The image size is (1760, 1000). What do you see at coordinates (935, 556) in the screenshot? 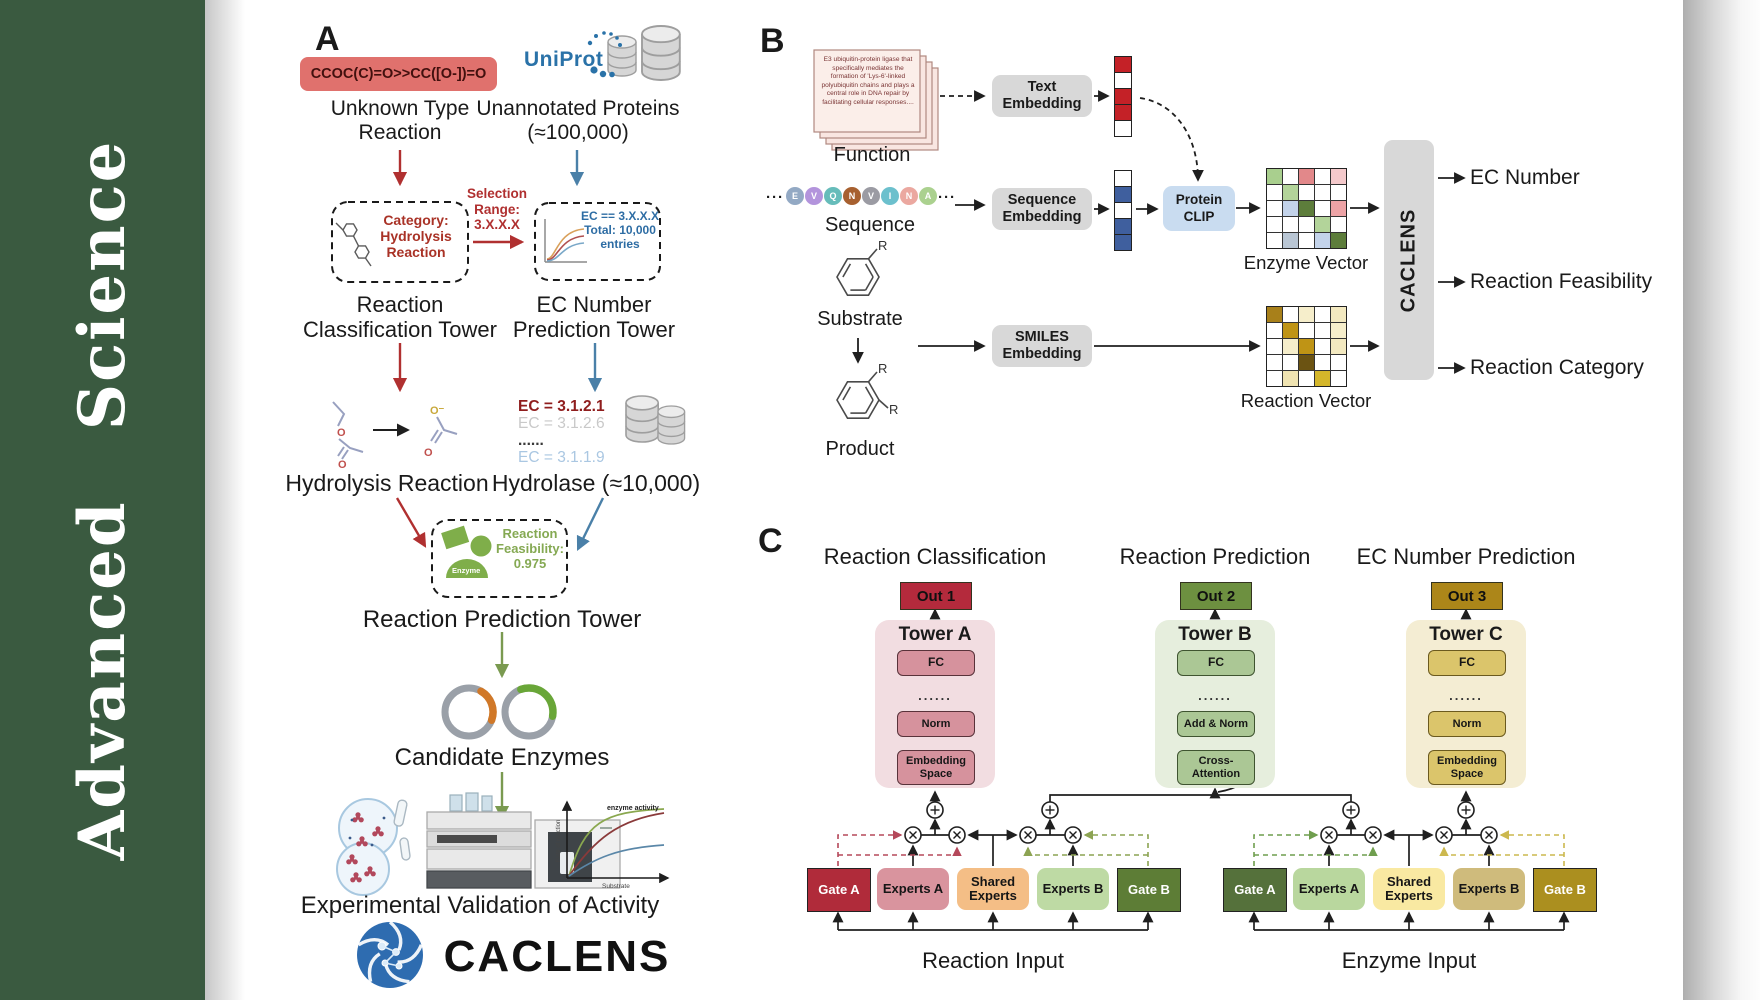
I see `header-reaction-classification: Reaction Classification` at bounding box center [935, 556].